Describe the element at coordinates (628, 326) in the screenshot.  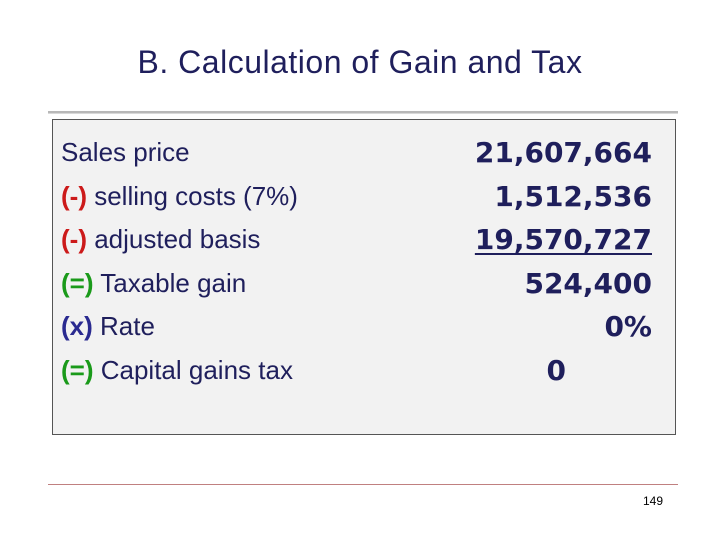
I see `value-rate: 0%` at that location.